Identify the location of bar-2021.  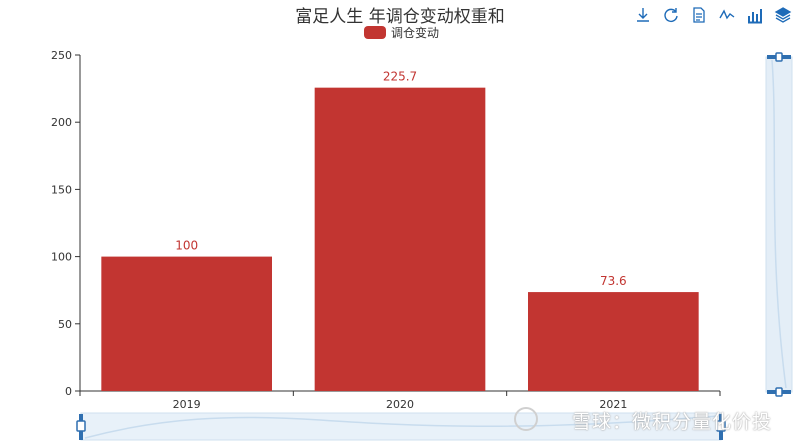
(613, 341).